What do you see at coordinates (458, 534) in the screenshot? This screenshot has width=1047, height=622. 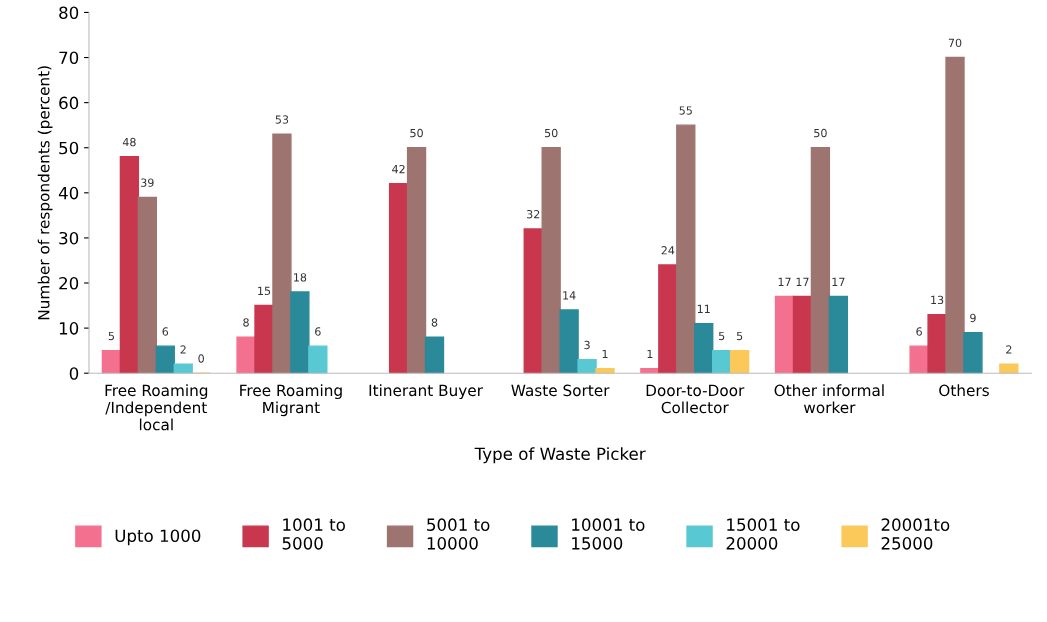 I see `legend-label: 5001 to 10000` at bounding box center [458, 534].